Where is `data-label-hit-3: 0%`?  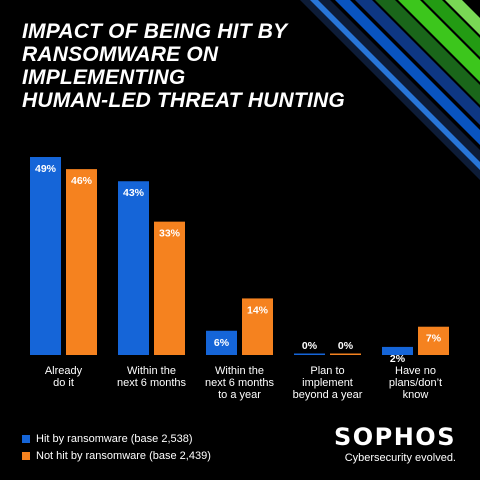
data-label-hit-3: 0% is located at coordinates (310, 346).